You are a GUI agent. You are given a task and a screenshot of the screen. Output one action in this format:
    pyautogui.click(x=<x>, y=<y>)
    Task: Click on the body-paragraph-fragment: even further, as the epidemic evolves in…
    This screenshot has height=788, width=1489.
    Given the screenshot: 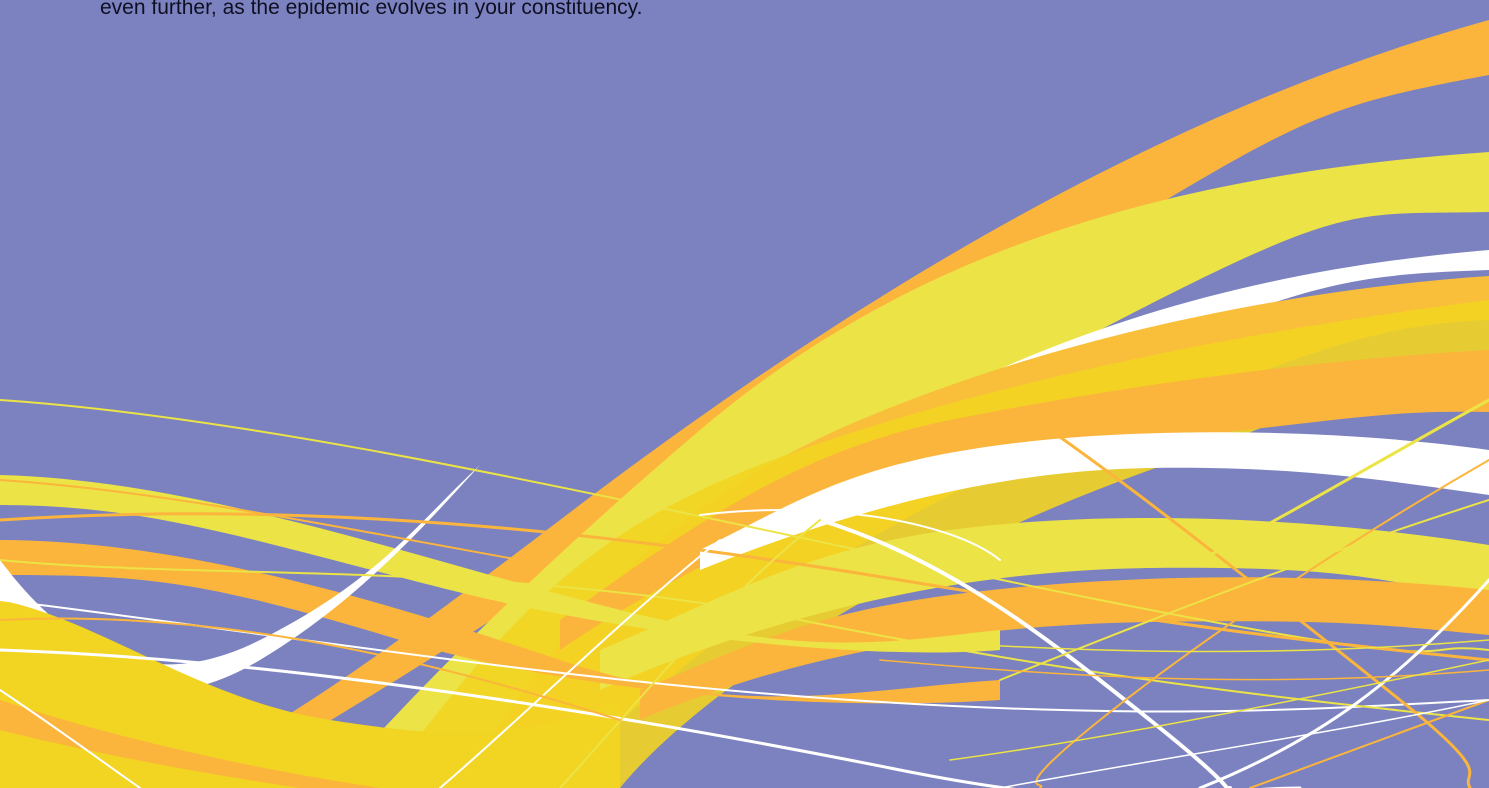 What is the action you would take?
    pyautogui.click(x=371, y=9)
    